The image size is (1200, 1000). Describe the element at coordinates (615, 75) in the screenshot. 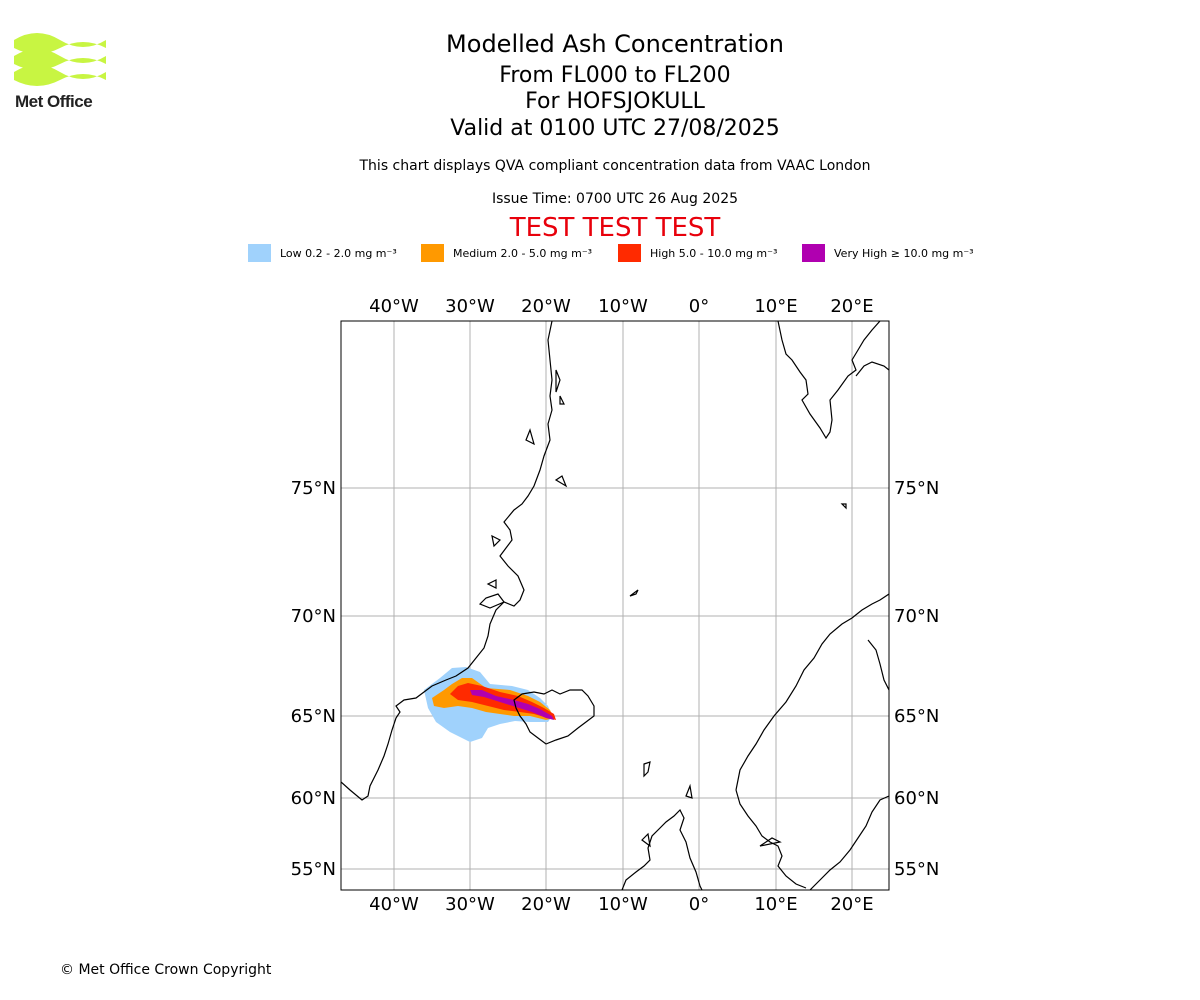

I see `flight-level-range: From FL000 to FL200` at that location.